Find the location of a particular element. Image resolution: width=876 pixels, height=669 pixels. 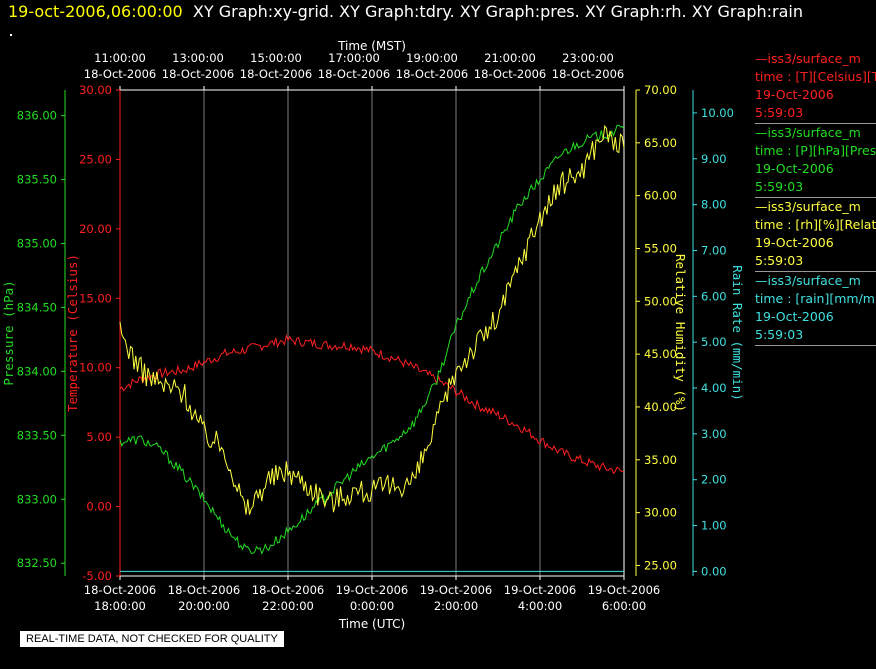

temperature-tick-label: -5.00 is located at coordinates (97, 576).